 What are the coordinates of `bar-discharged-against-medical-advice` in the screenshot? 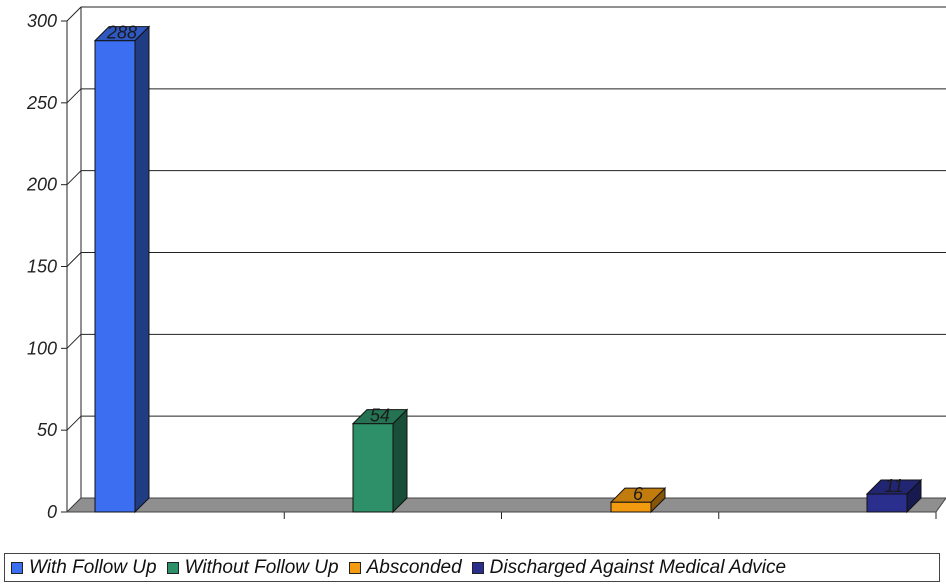 It's located at (894, 496).